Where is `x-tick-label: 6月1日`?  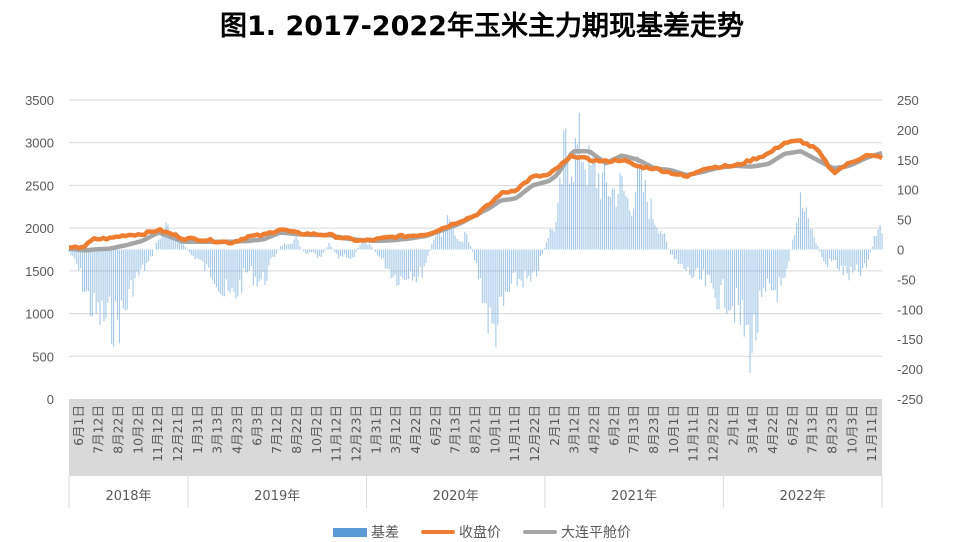
x-tick-label: 6月1日 is located at coordinates (78, 425).